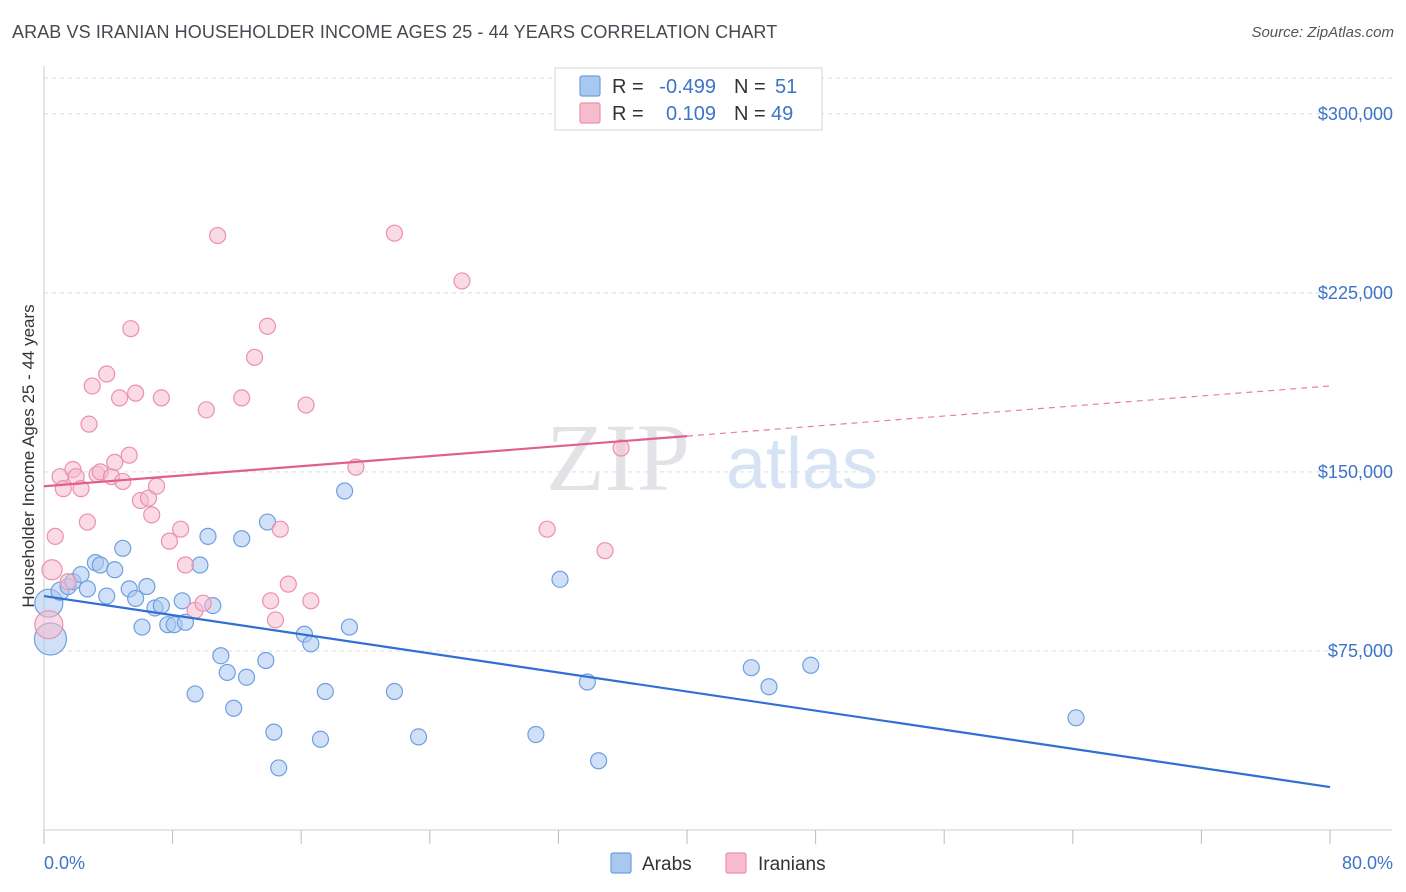 The width and height of the screenshot is (1406, 892). I want to click on legend-r-value-iranians: 0.109, so click(691, 114).